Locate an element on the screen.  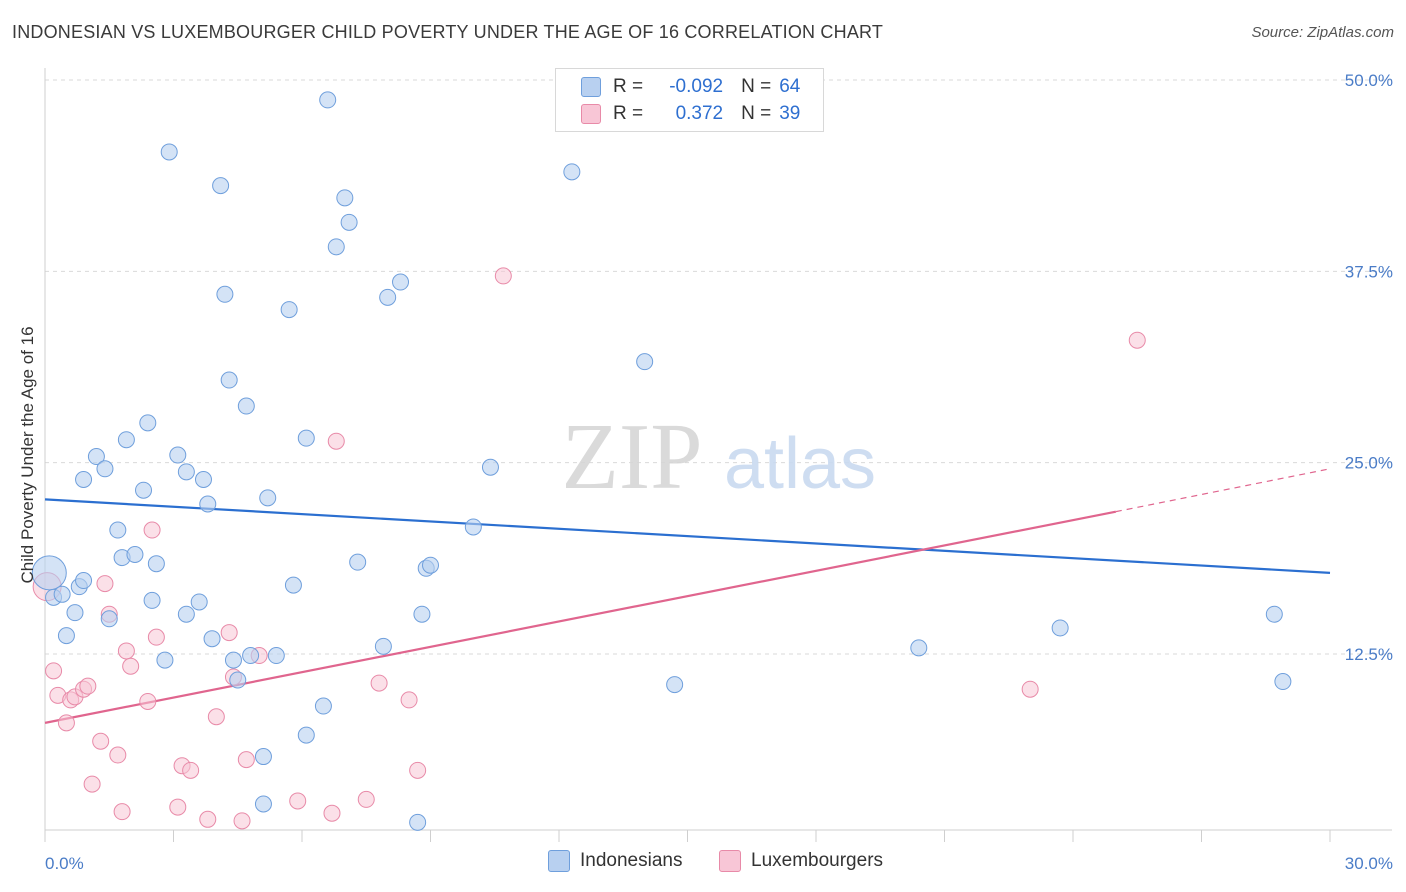
x-tick-labels: 0.0% 30.0% is located at coordinates (719, 863).